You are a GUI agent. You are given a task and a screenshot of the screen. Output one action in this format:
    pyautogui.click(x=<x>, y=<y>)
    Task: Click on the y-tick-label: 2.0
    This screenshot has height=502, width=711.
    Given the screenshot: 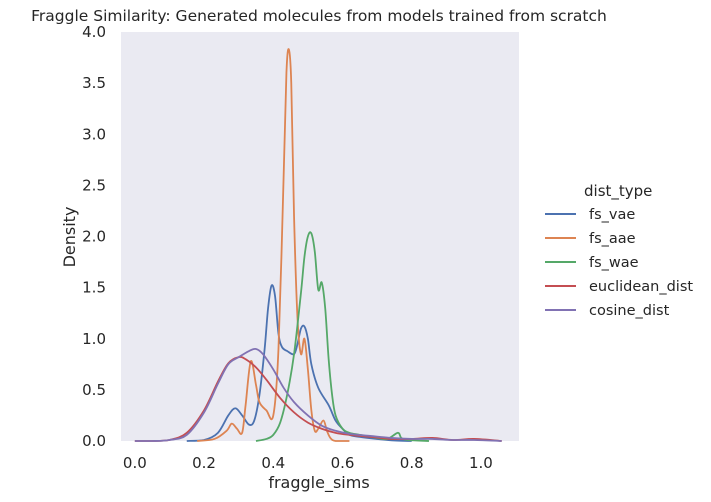 What is the action you would take?
    pyautogui.click(x=94, y=237)
    